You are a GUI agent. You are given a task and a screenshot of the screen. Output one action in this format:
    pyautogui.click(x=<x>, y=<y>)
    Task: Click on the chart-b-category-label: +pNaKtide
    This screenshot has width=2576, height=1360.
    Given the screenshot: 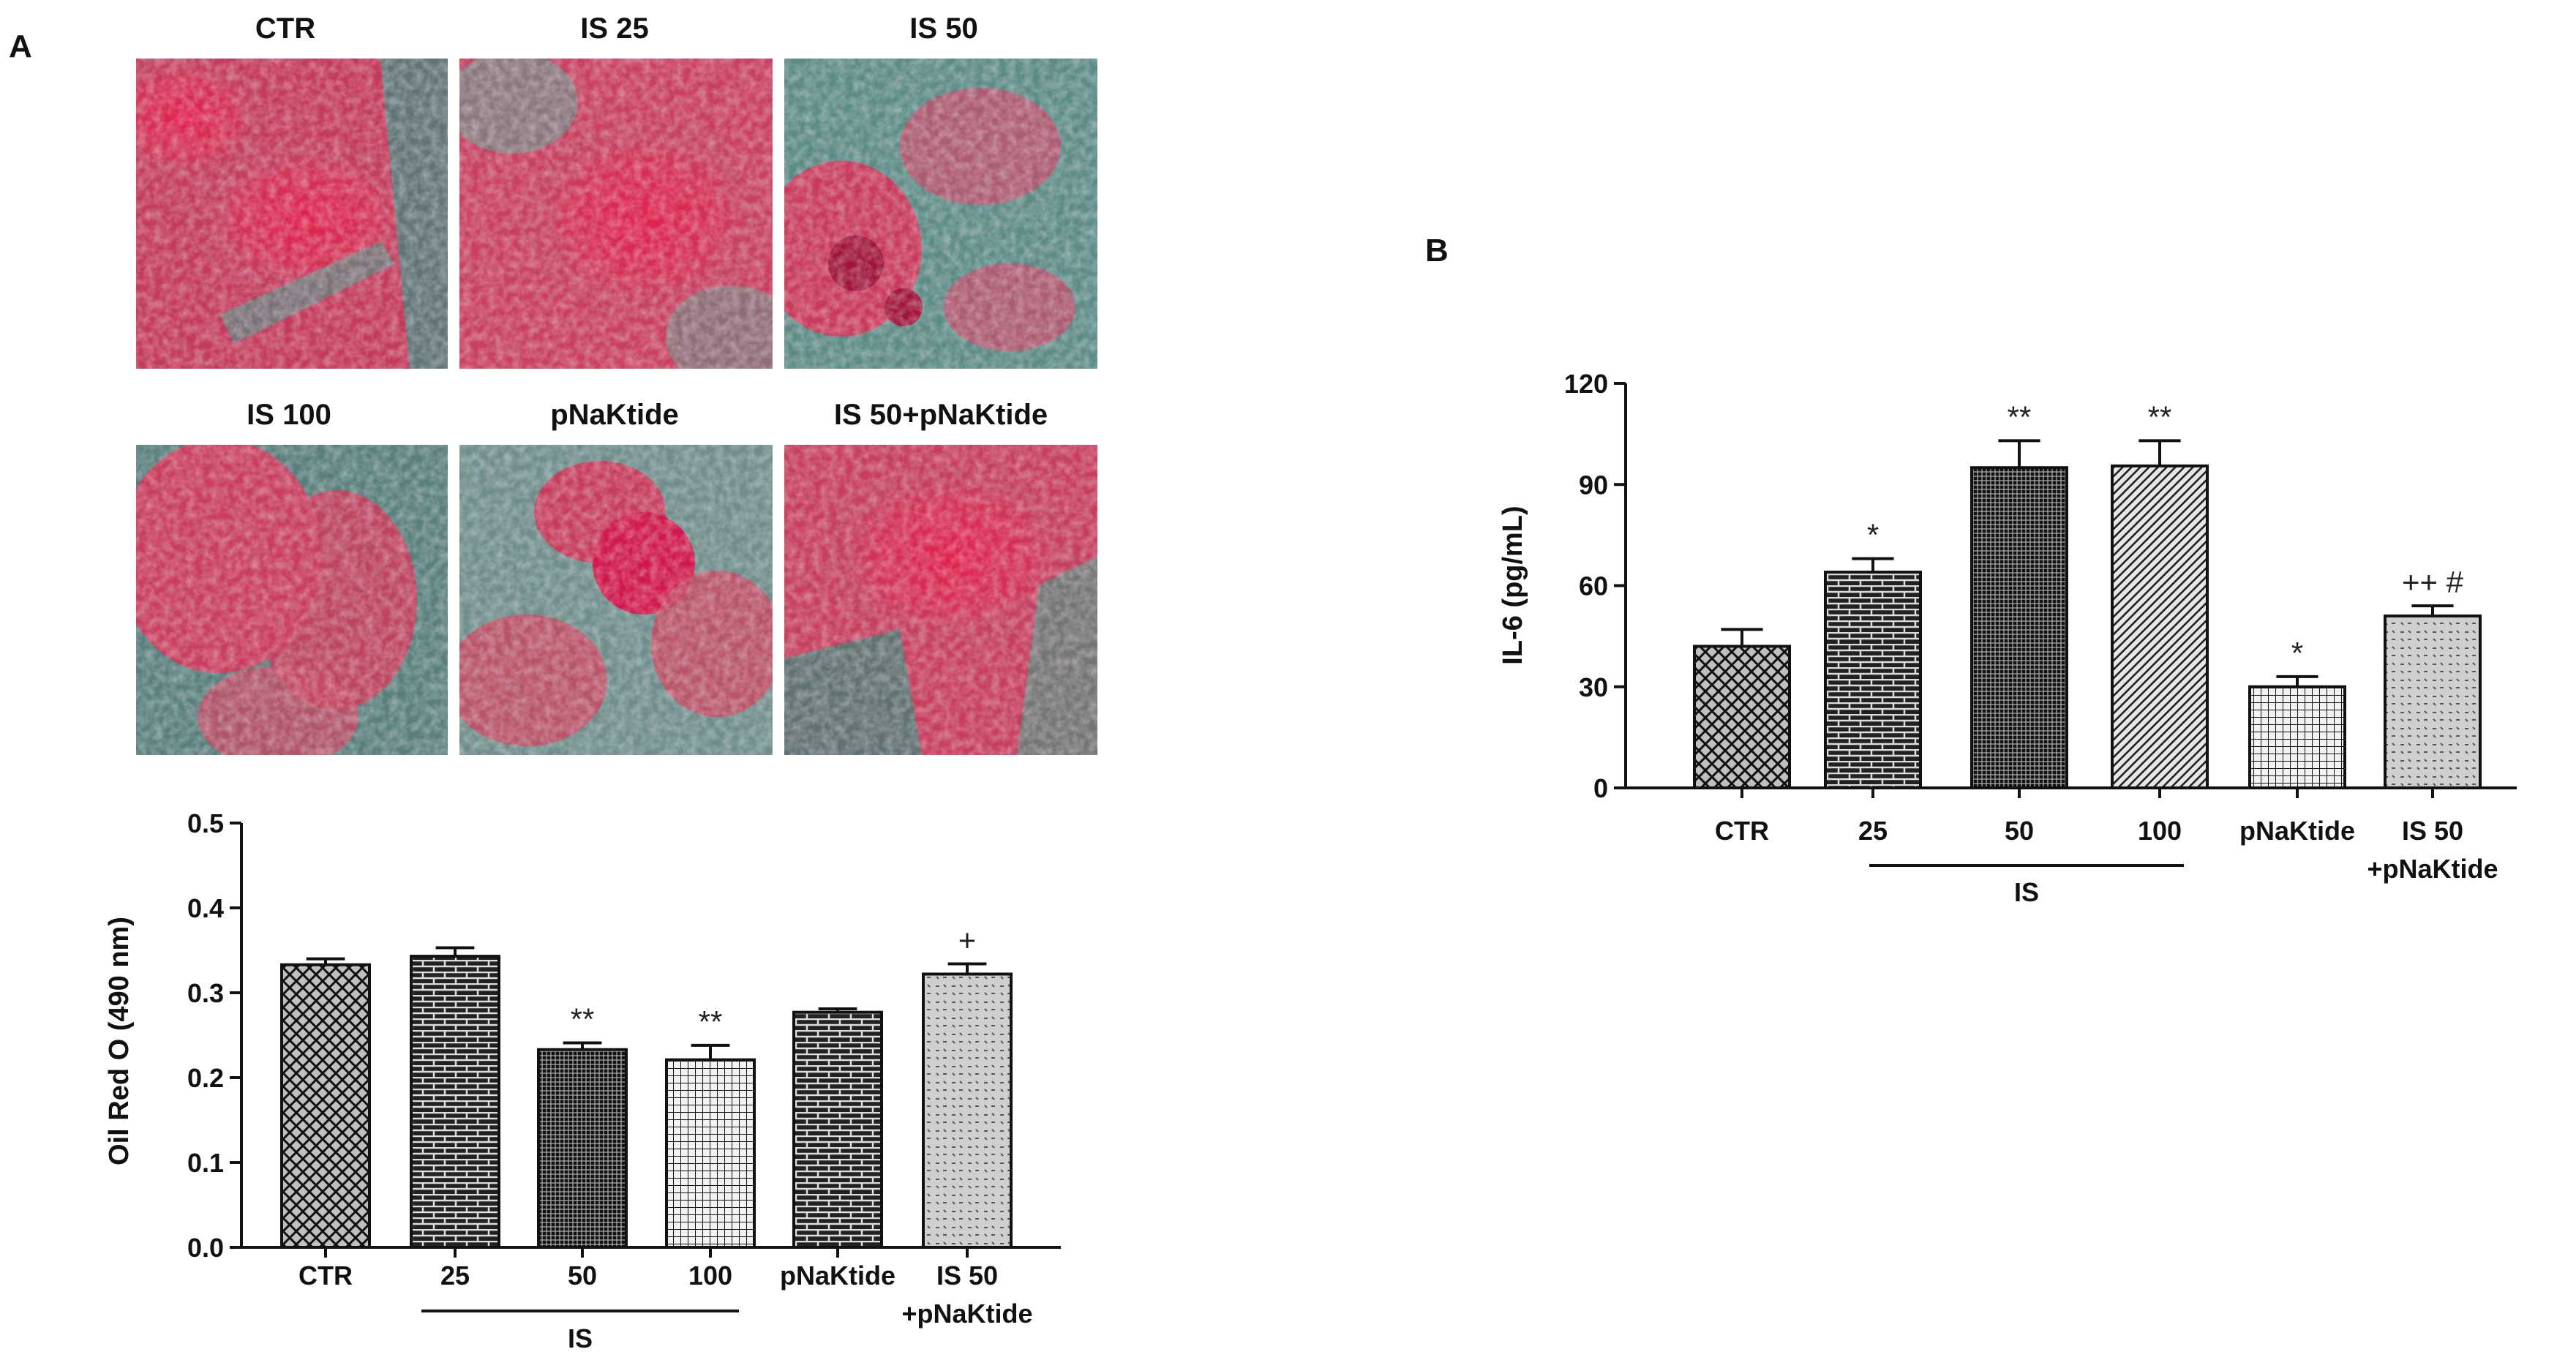 What is the action you would take?
    pyautogui.click(x=2432, y=869)
    